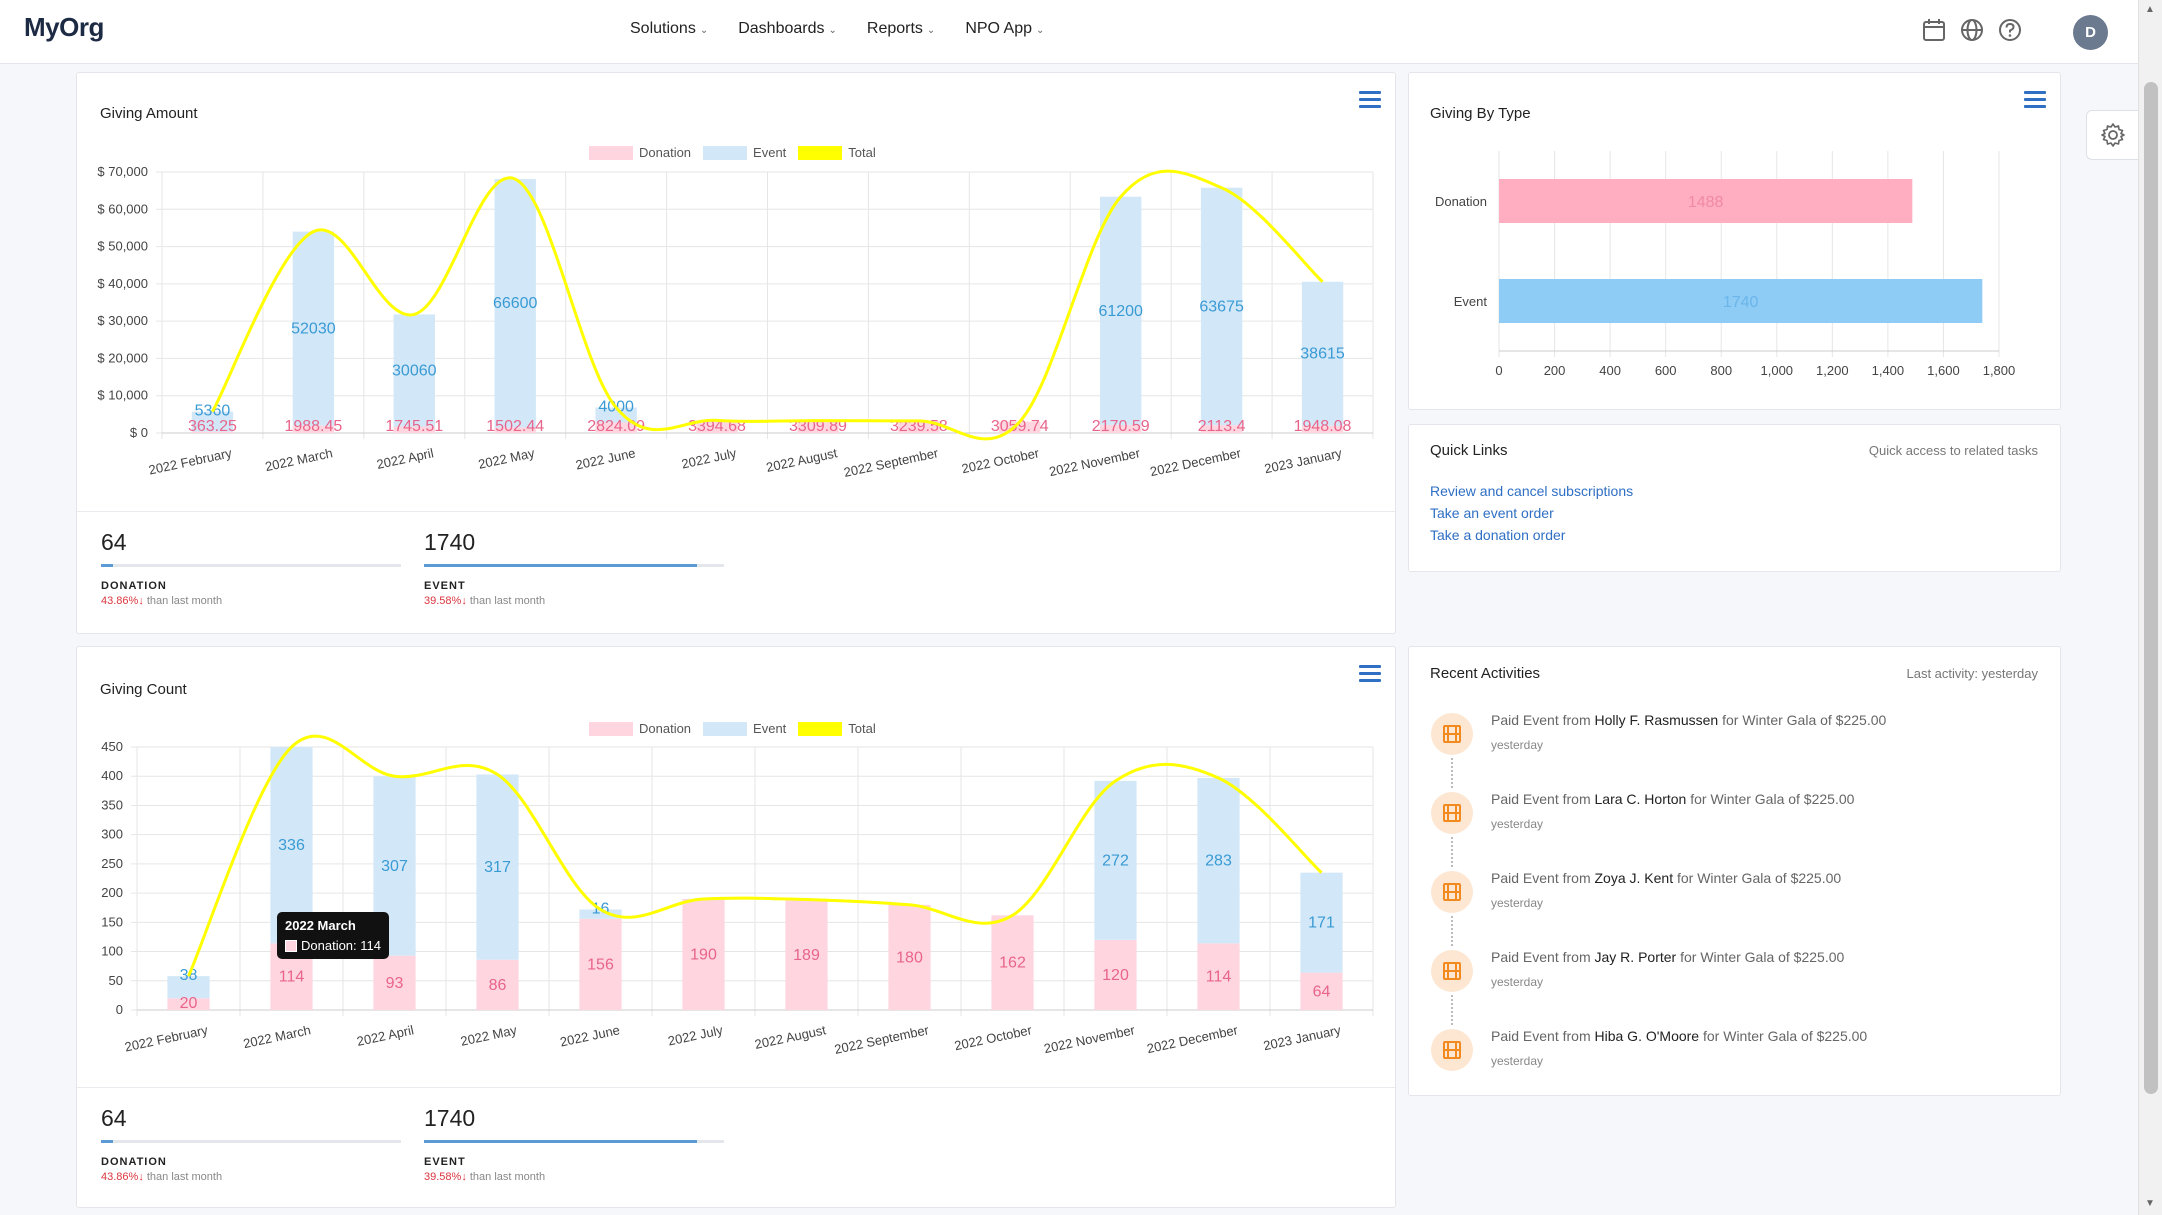  Describe the element at coordinates (820, 152) in the screenshot. I see `legend-swatch` at that location.